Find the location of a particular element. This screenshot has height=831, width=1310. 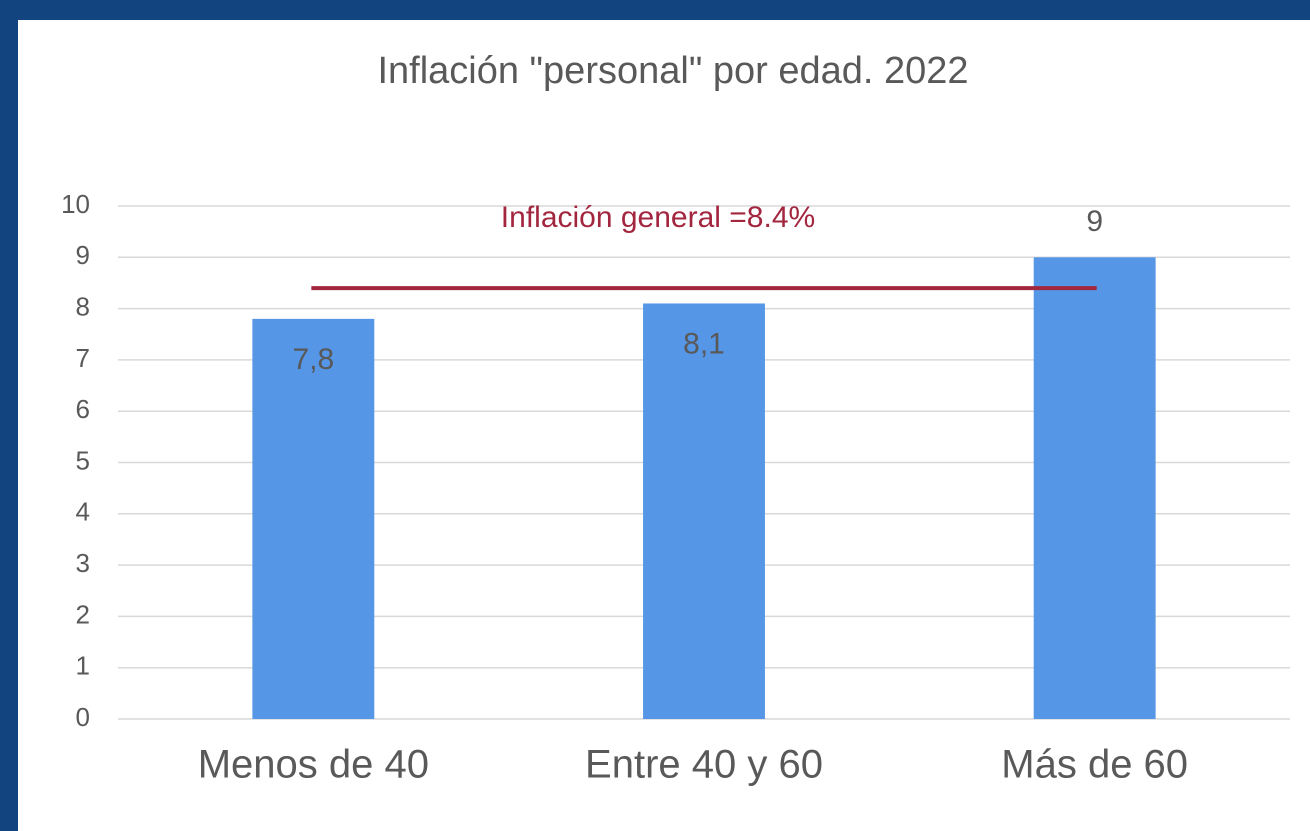

y-tick-label: 4 is located at coordinates (83, 512).